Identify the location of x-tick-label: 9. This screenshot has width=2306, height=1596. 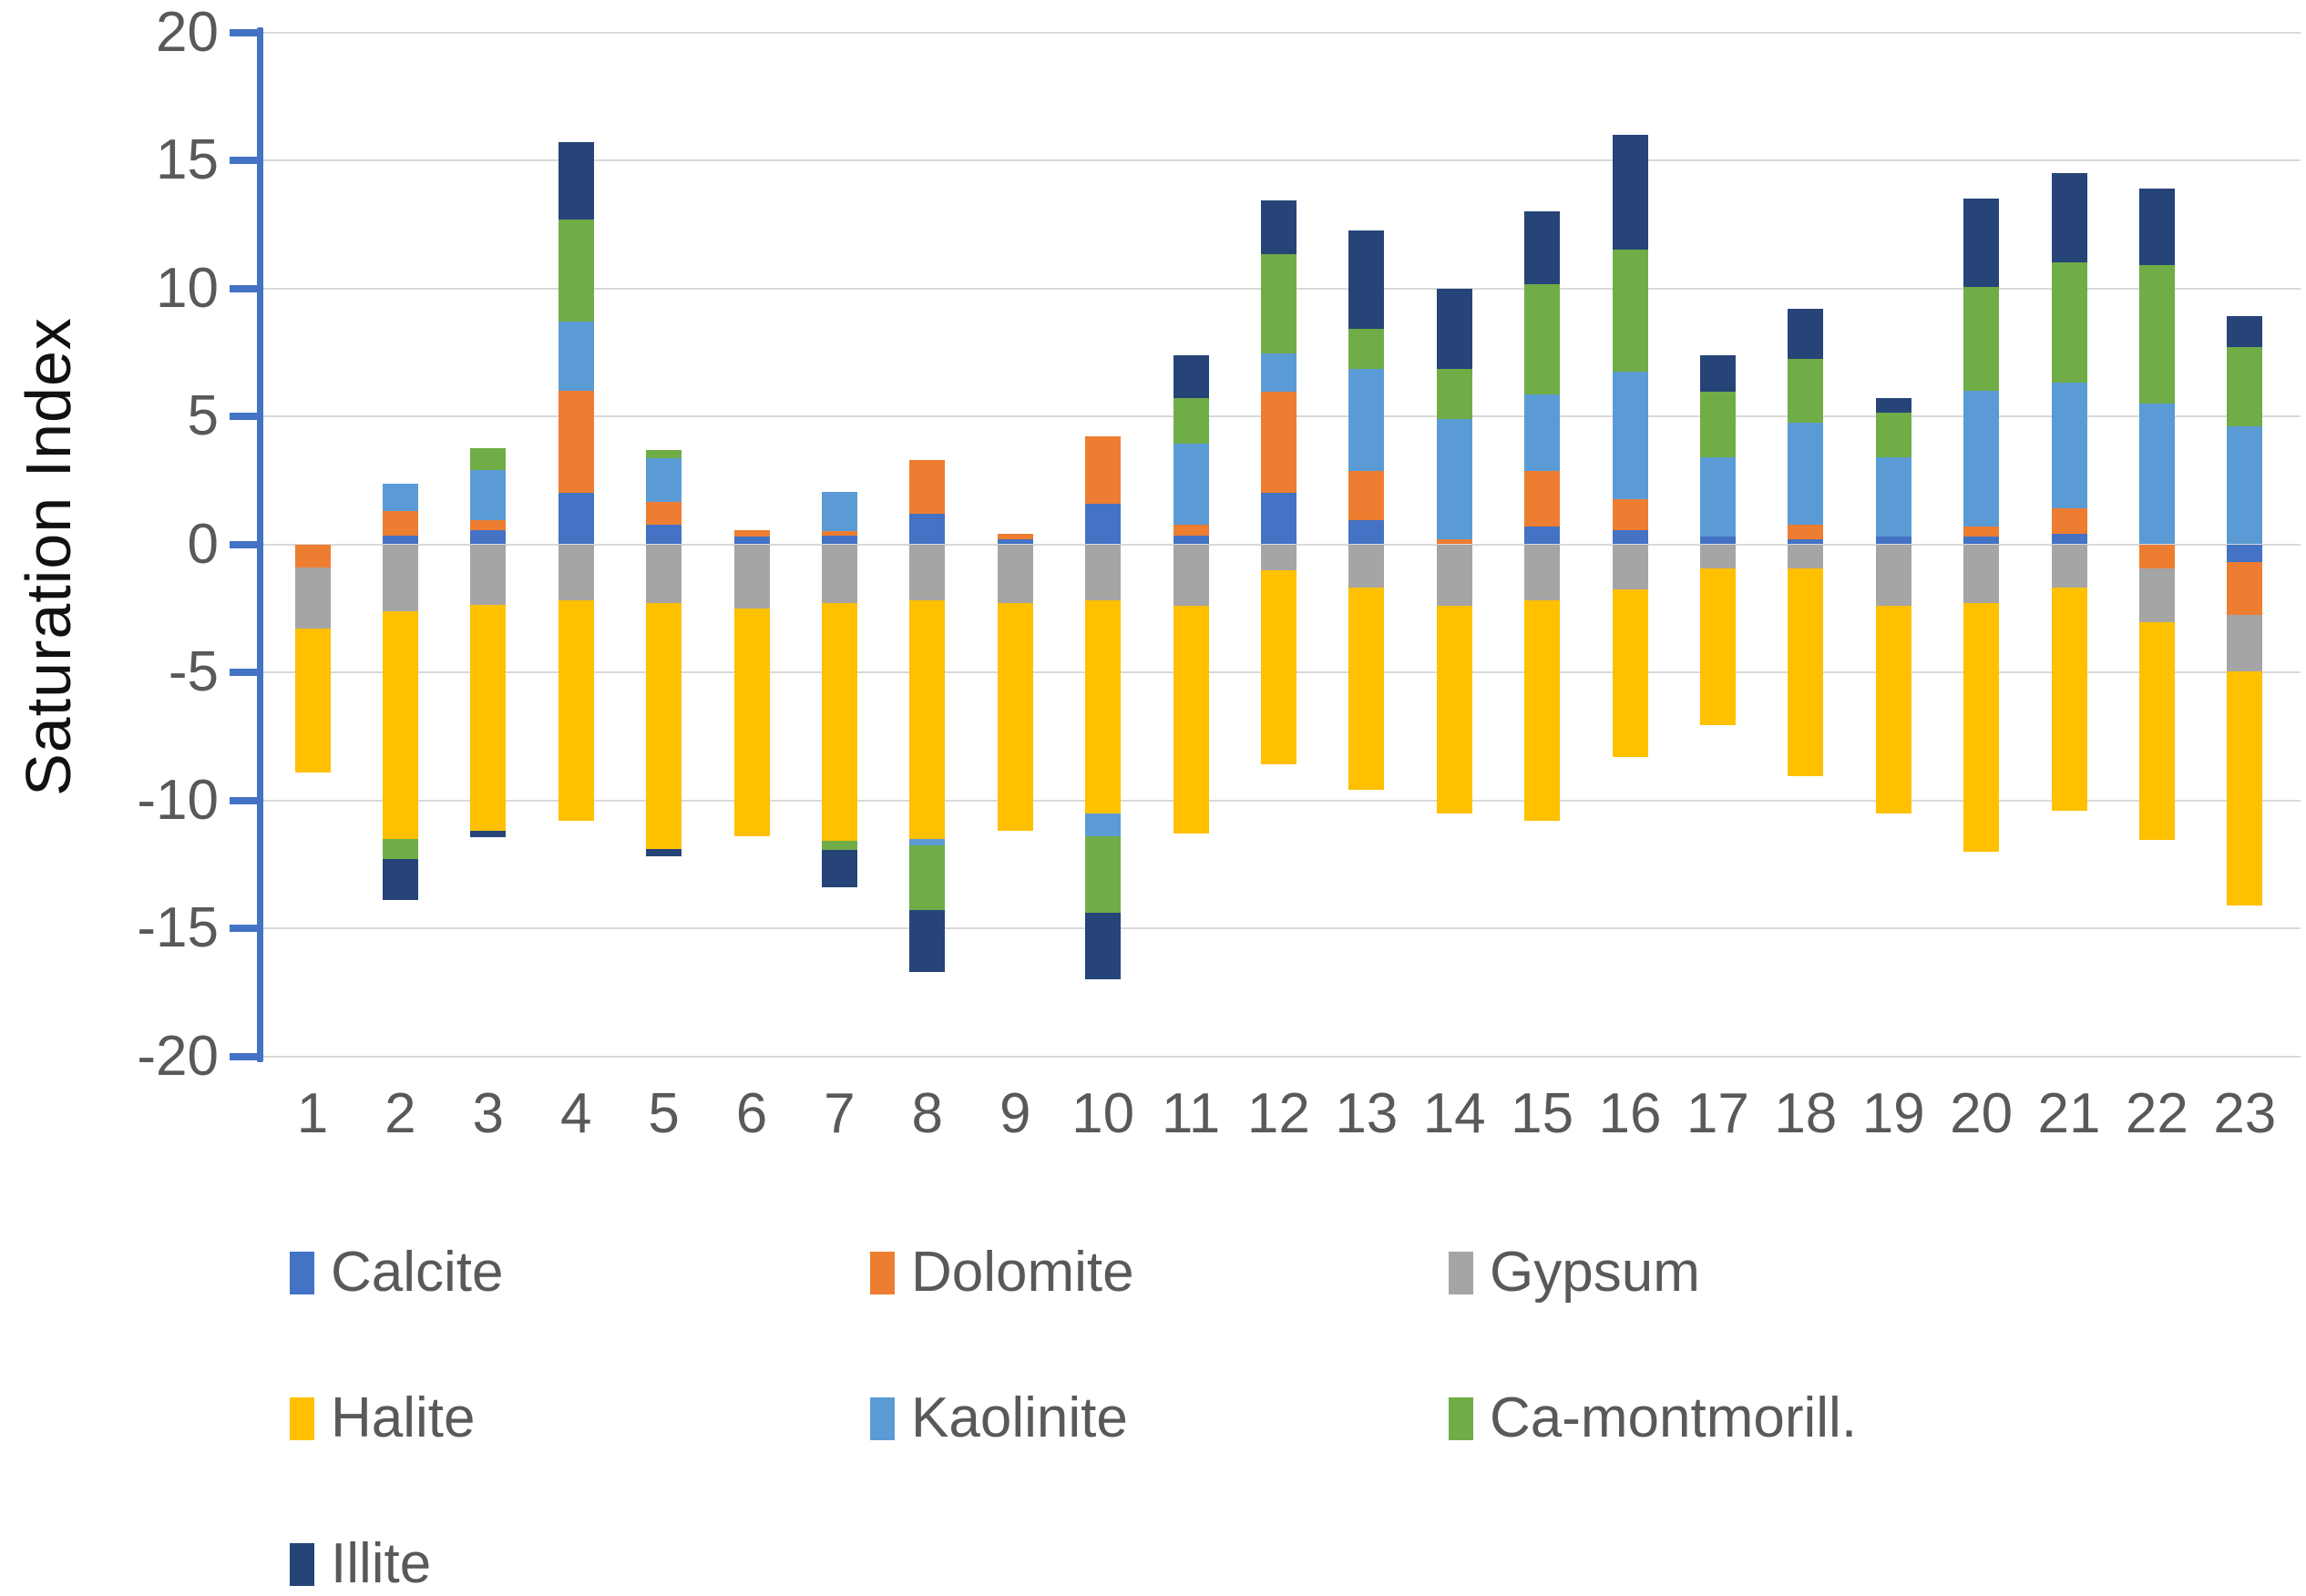
(1015, 1113).